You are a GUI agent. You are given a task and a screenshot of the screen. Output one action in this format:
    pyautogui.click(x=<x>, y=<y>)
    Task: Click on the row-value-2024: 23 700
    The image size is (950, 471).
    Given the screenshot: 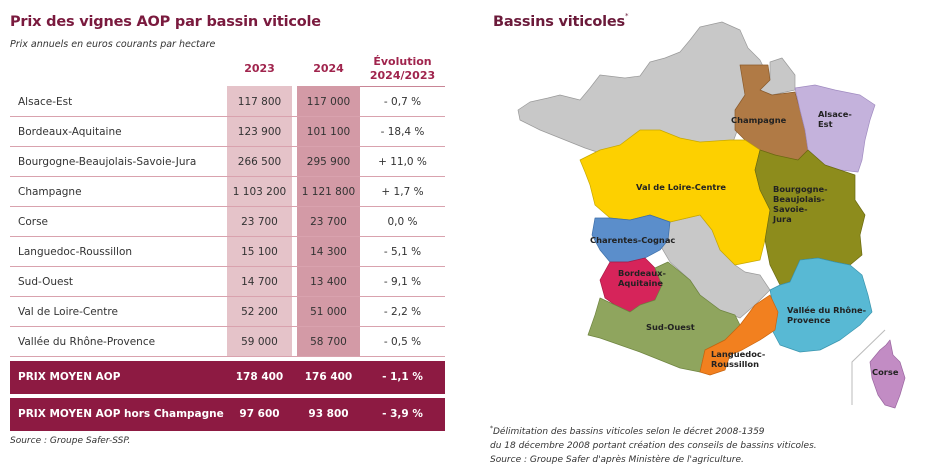 What is the action you would take?
    pyautogui.click(x=328, y=222)
    